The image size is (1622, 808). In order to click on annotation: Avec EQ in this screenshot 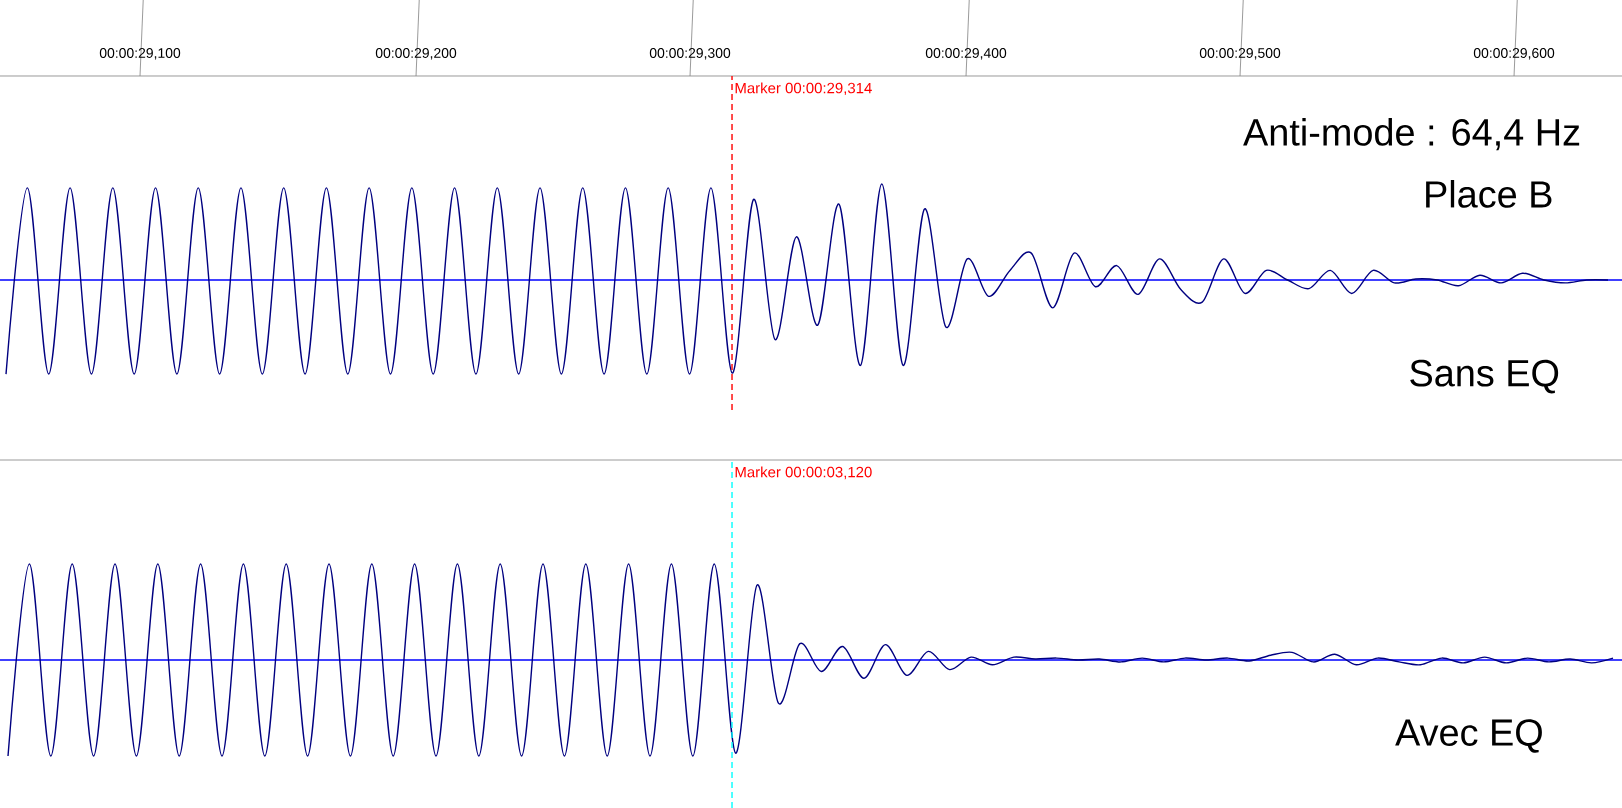, I will do `click(1468, 736)`.